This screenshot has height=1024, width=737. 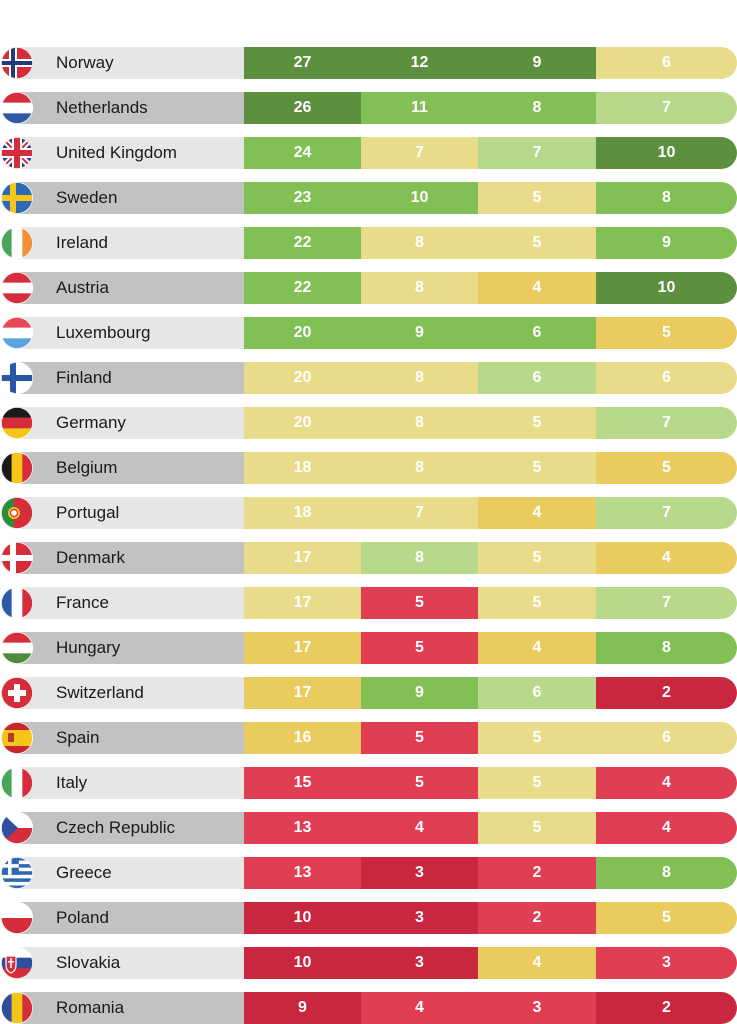 I want to click on table-row: Greece 13 3 2 8, so click(x=368, y=873).